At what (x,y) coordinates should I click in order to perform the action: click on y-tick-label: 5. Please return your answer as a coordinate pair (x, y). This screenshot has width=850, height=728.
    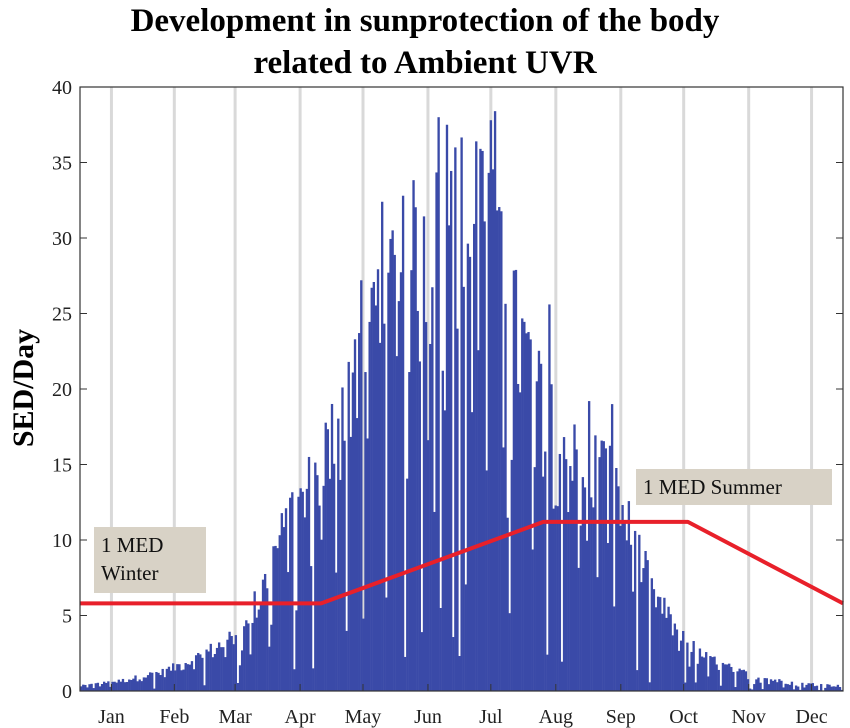
    Looking at the image, I should click on (67, 617).